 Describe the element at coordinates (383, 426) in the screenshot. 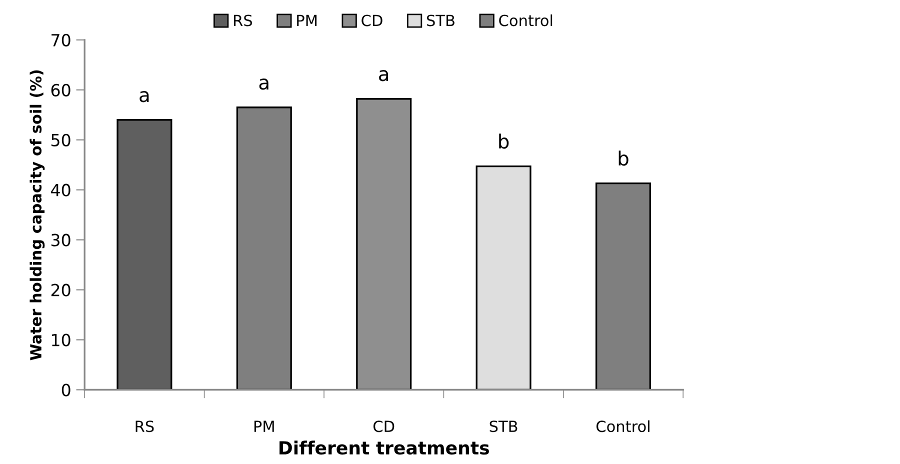

I see `x-tick-label: CD` at that location.